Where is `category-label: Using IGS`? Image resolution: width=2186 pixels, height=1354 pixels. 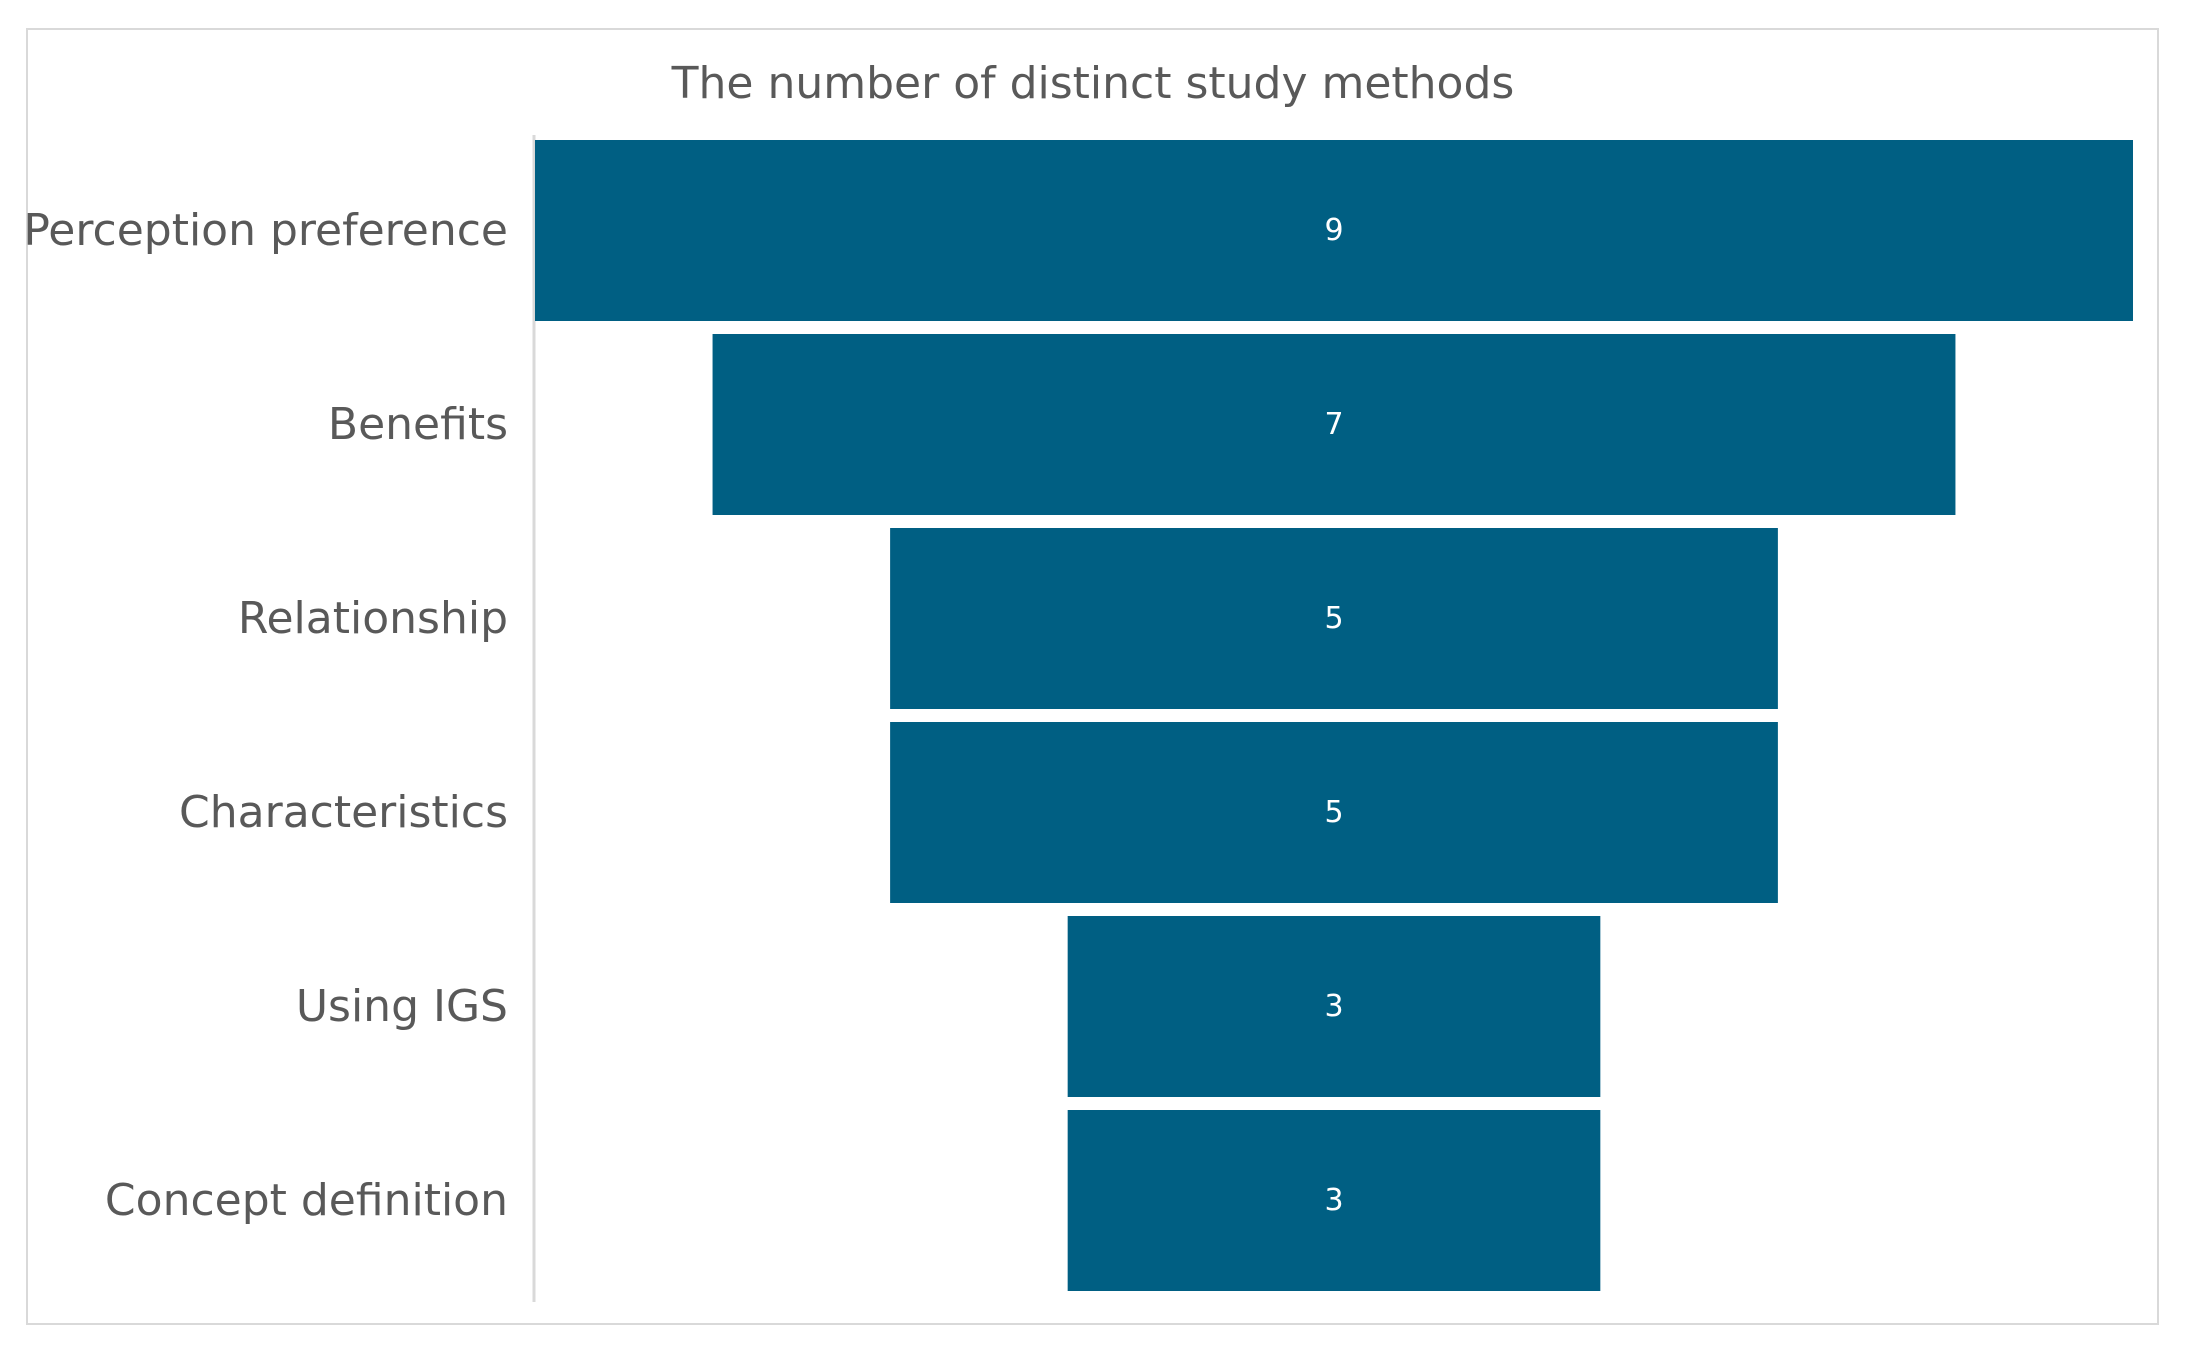 category-label: Using IGS is located at coordinates (402, 1006).